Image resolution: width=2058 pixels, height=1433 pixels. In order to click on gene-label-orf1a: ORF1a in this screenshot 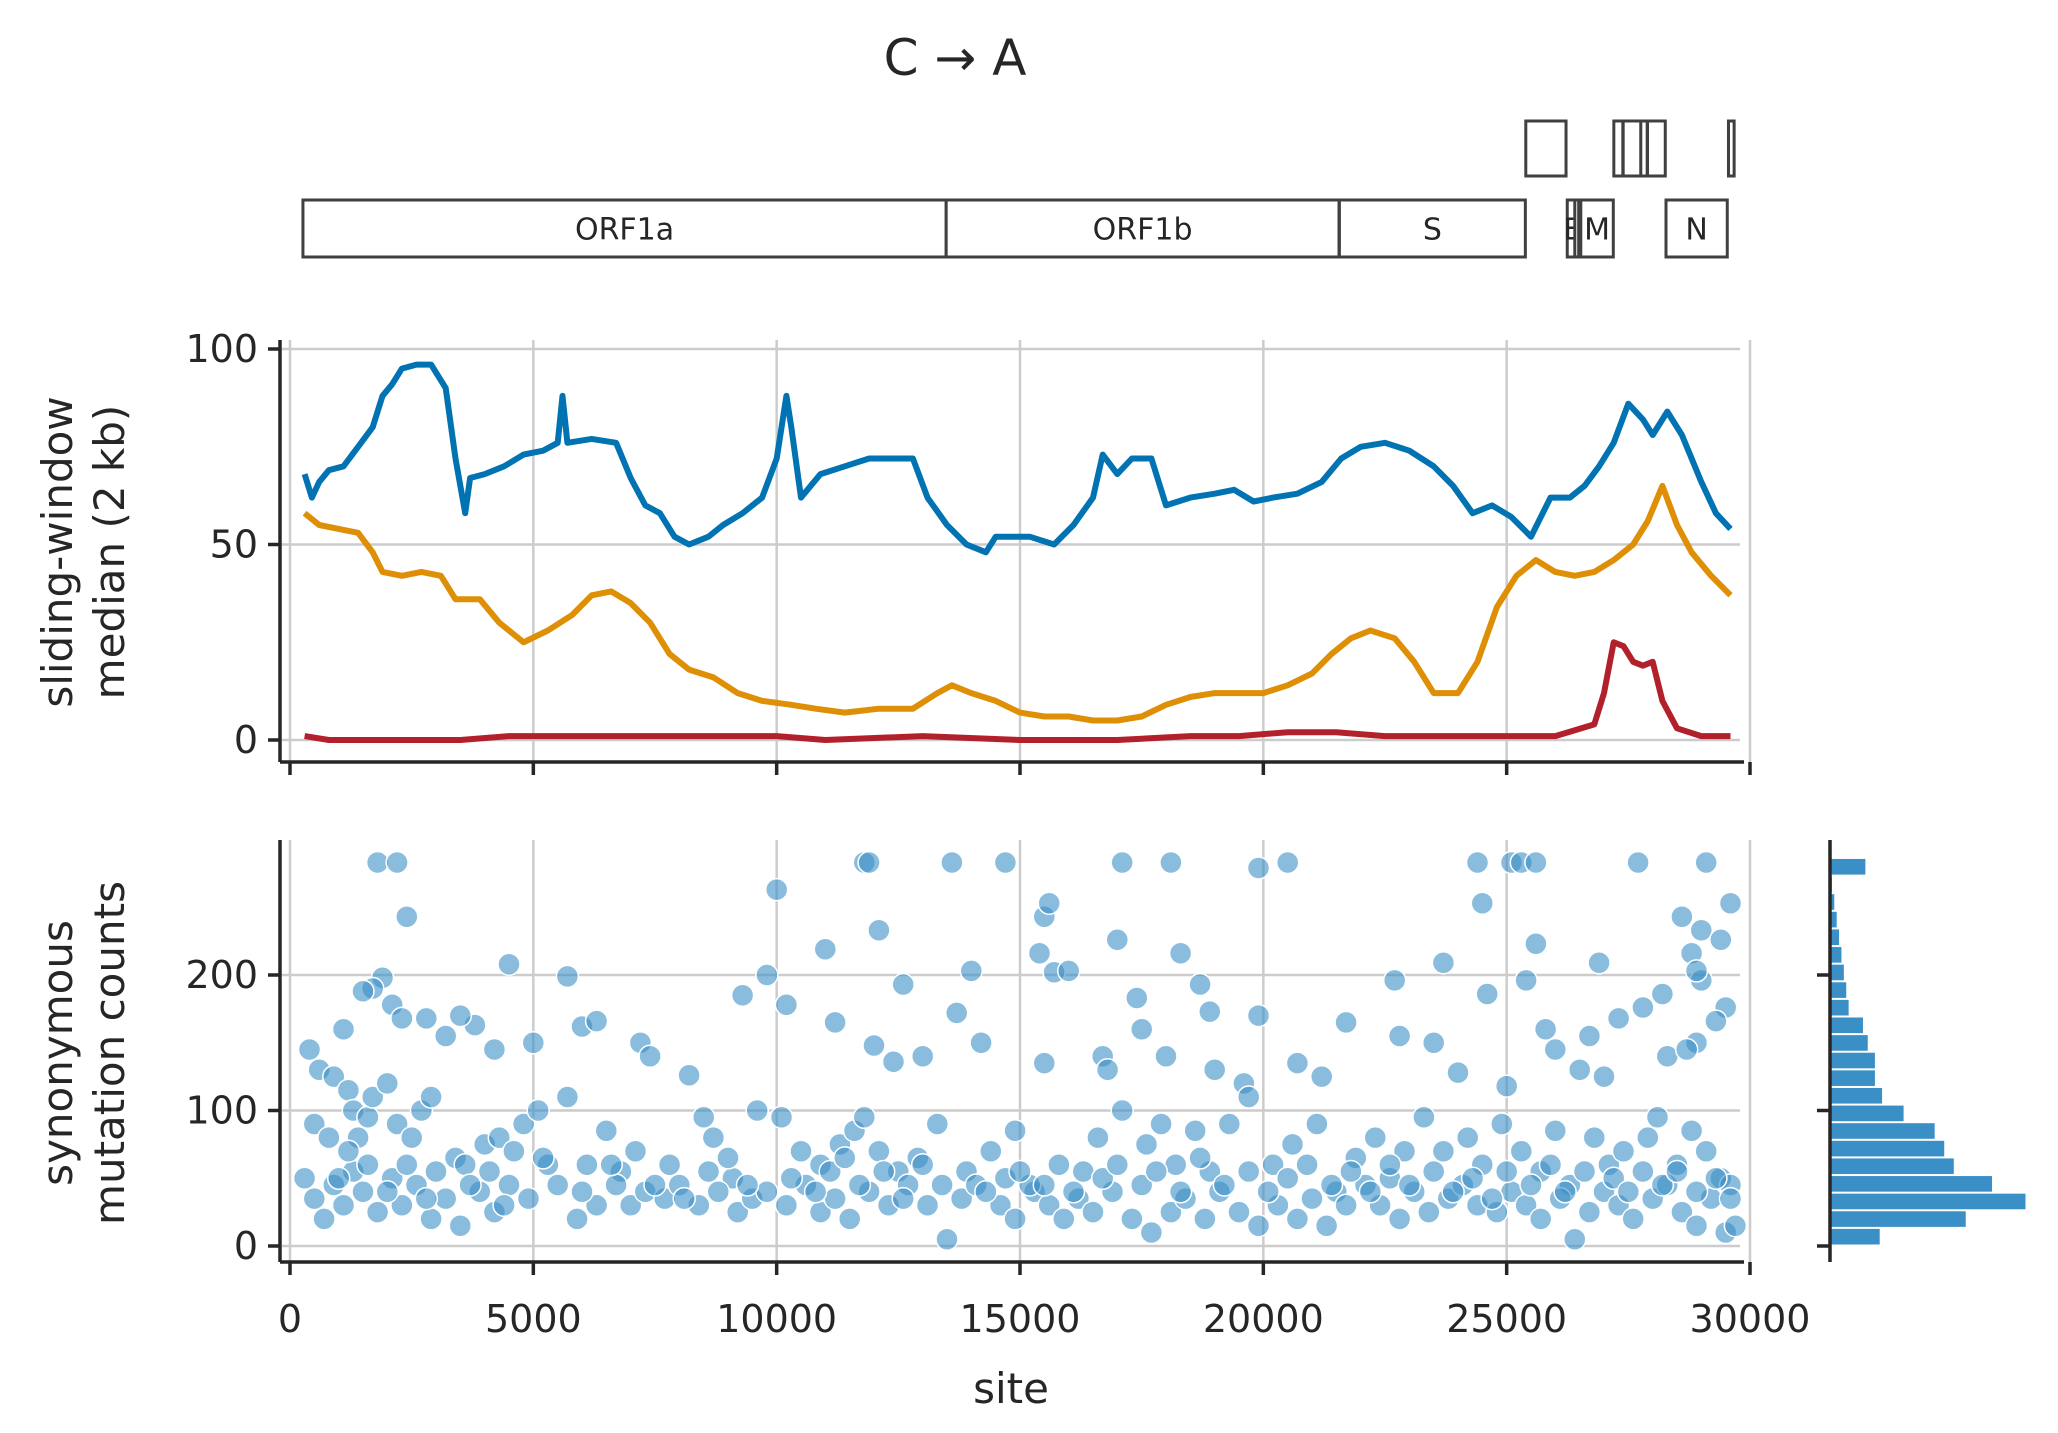, I will do `click(624, 230)`.